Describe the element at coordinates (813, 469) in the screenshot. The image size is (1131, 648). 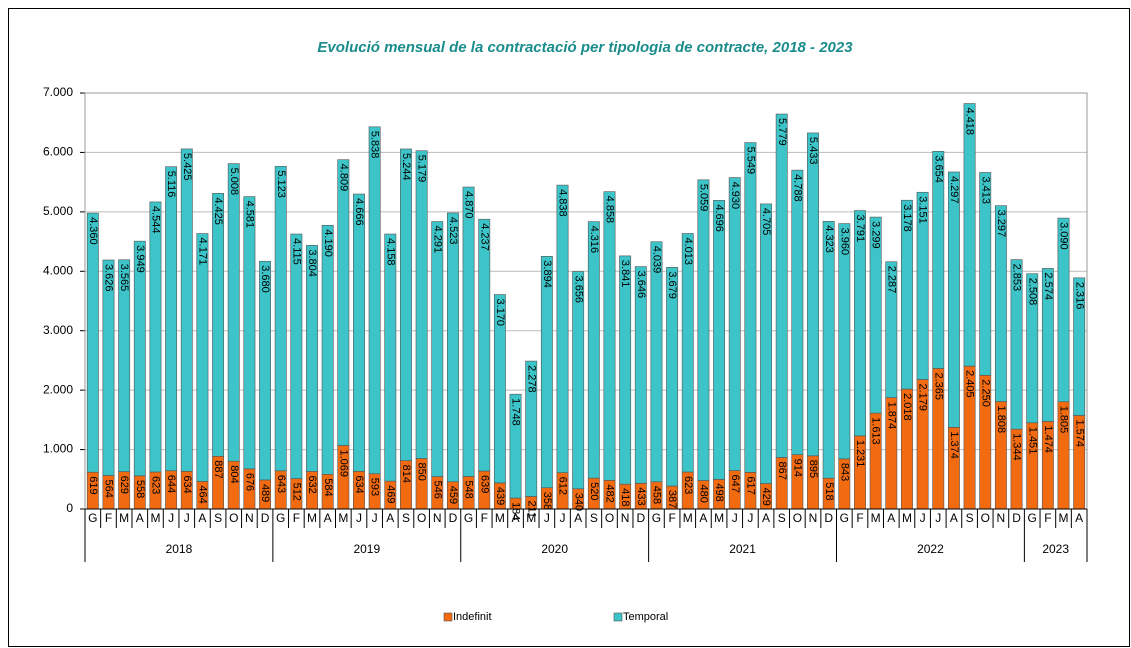
I see `value-label: 895` at that location.